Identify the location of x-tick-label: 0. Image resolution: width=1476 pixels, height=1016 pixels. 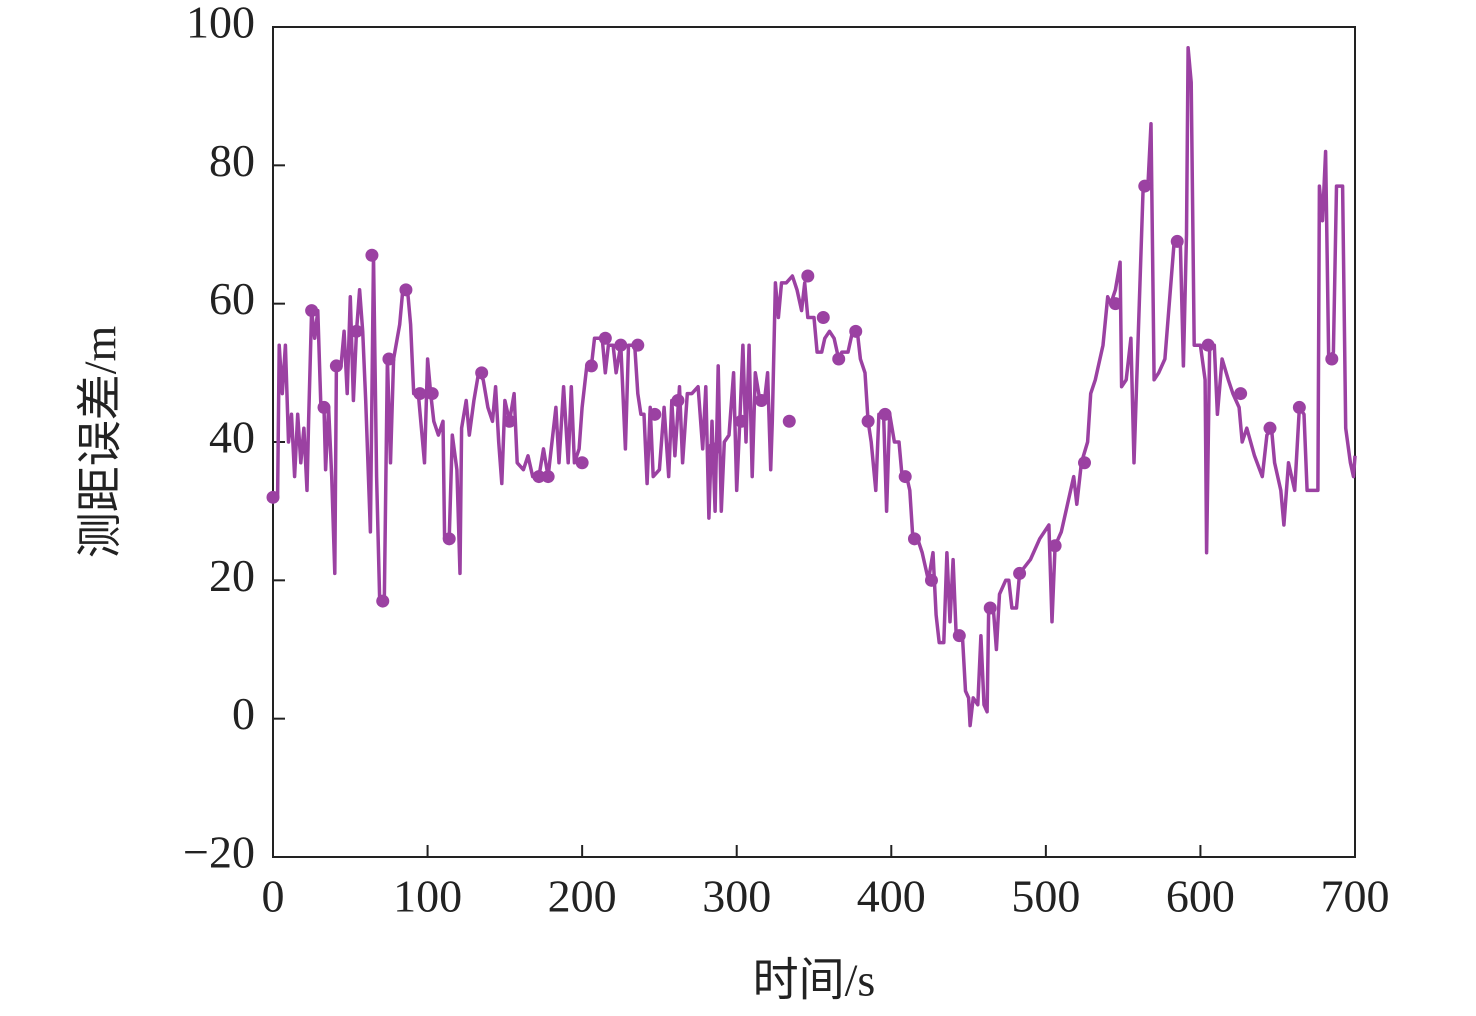
(273, 896).